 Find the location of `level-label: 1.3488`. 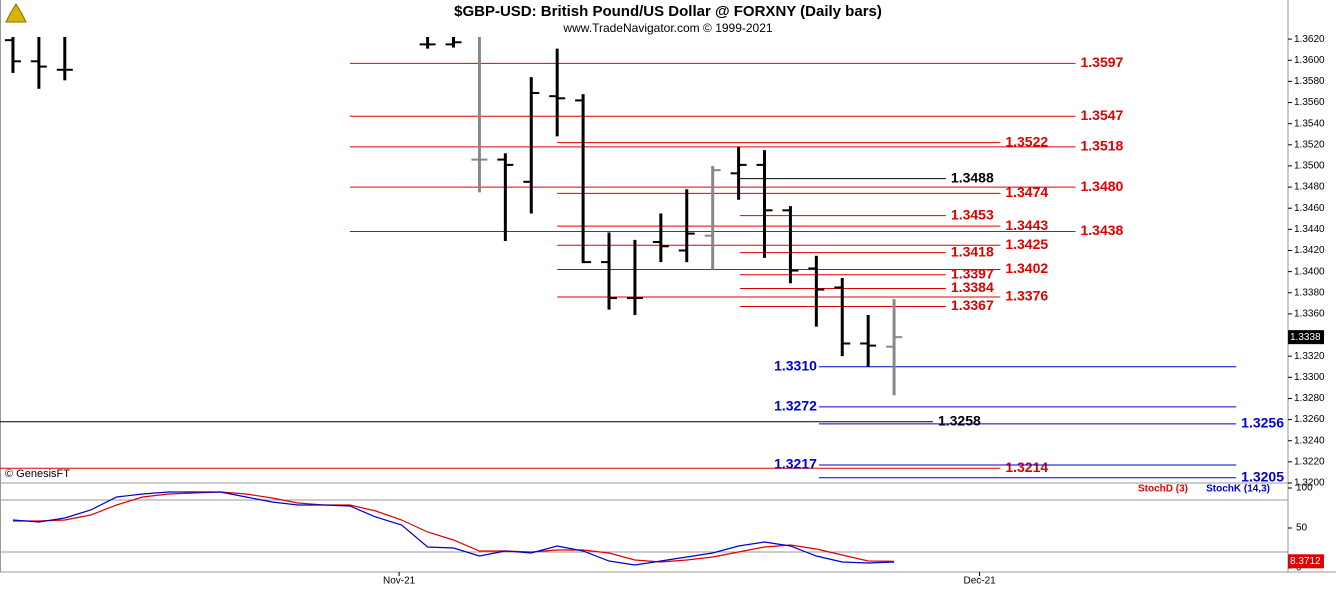

level-label: 1.3488 is located at coordinates (972, 177).